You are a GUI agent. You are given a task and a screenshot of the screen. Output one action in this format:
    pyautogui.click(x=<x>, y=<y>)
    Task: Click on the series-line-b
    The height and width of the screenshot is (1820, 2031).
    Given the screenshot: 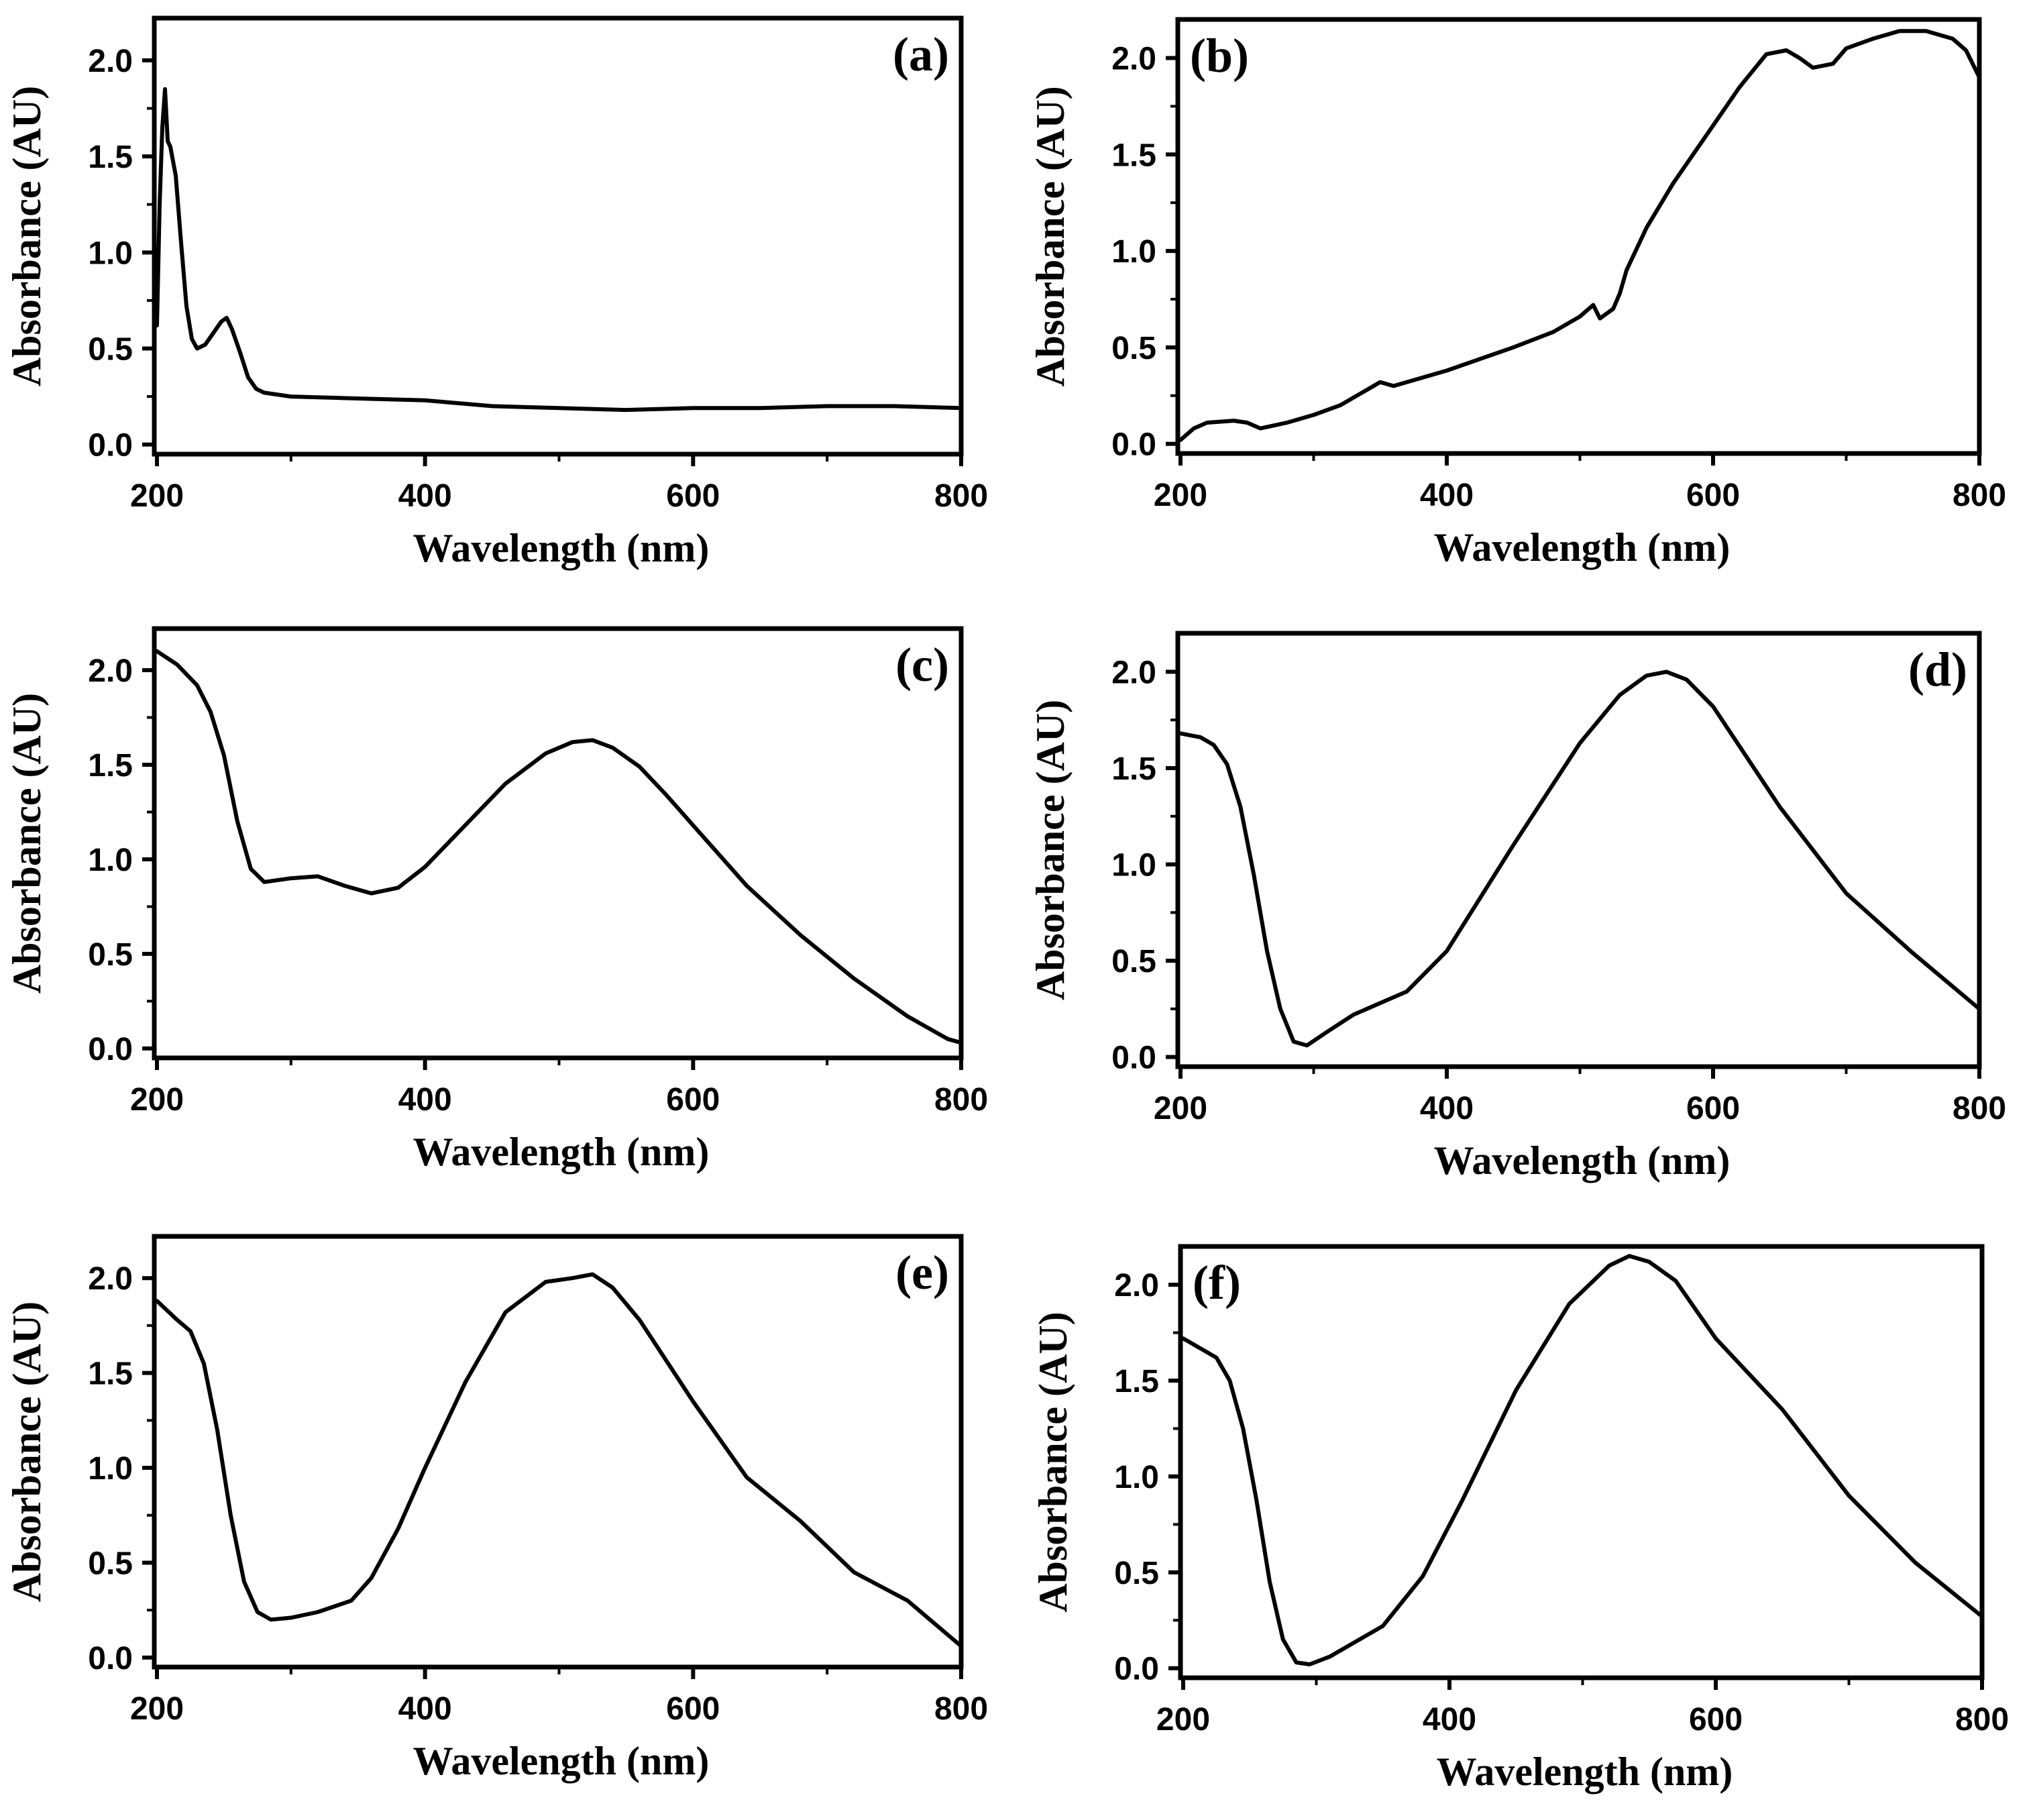 What is the action you would take?
    pyautogui.click(x=1579, y=235)
    